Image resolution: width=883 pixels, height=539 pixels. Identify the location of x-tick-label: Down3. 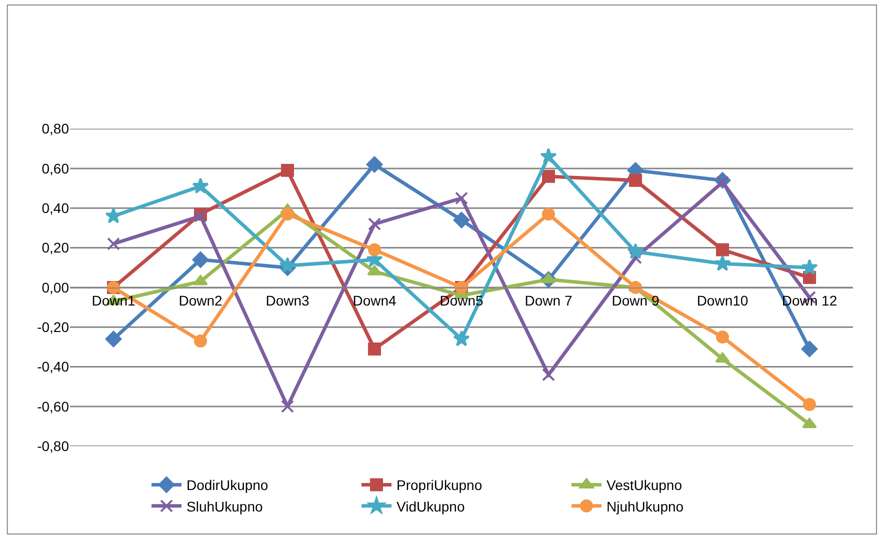
(288, 300).